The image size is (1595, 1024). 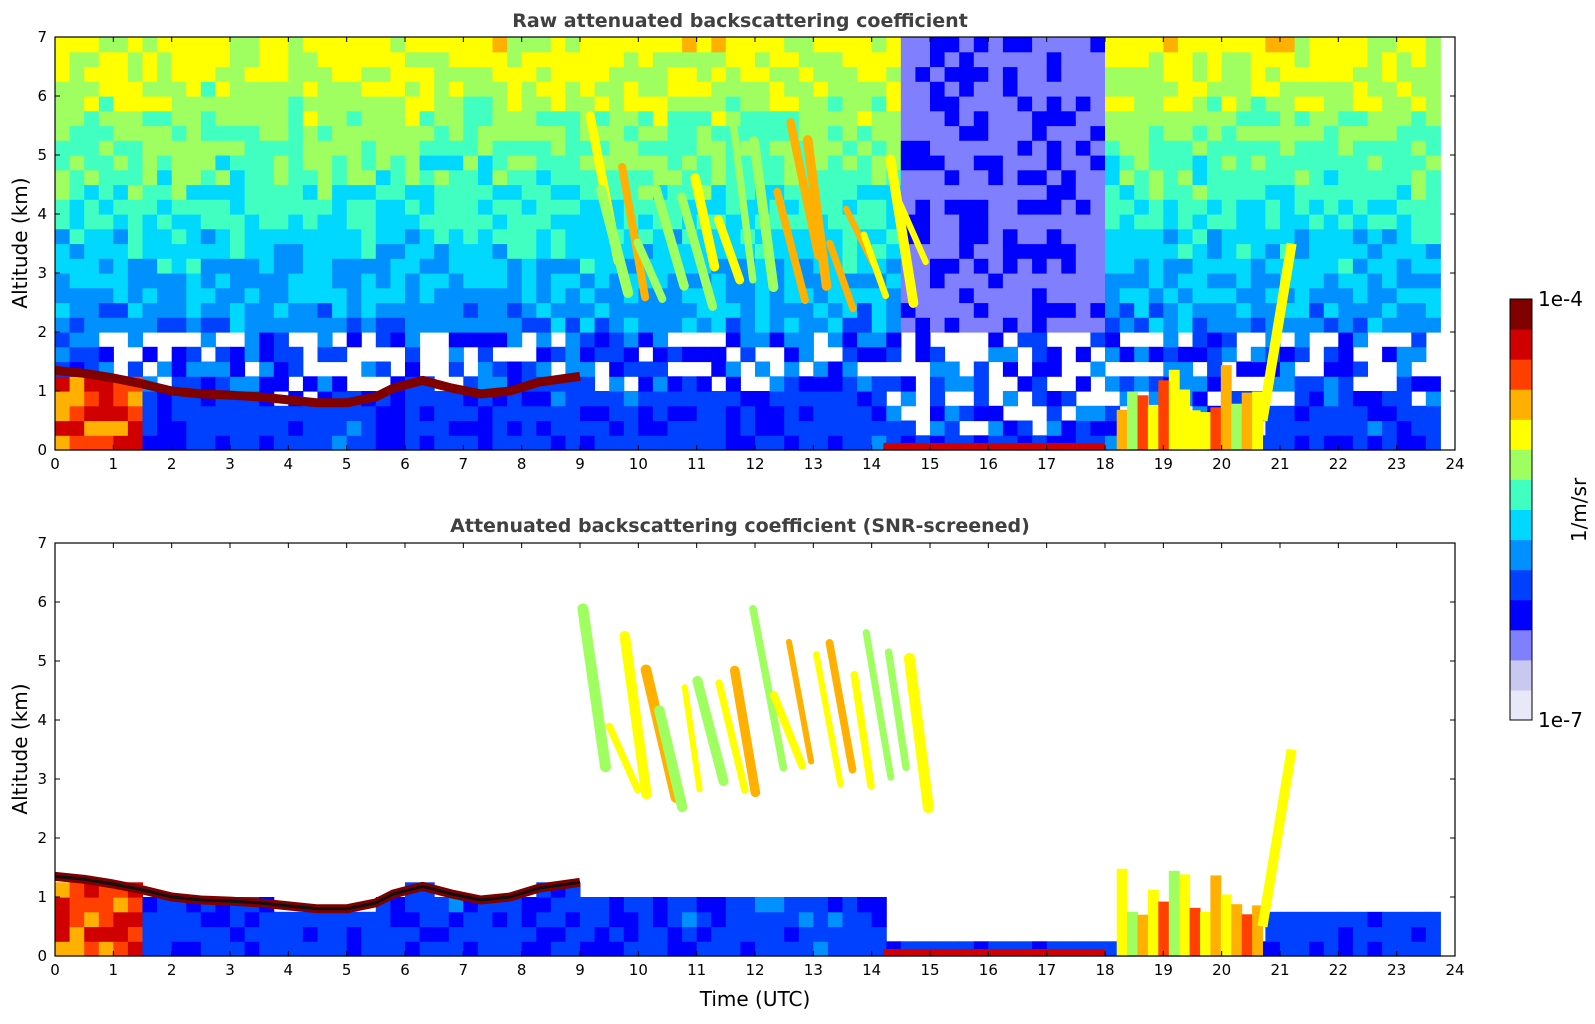 I want to click on x-axis-label: Time (UTC), so click(x=755, y=999).